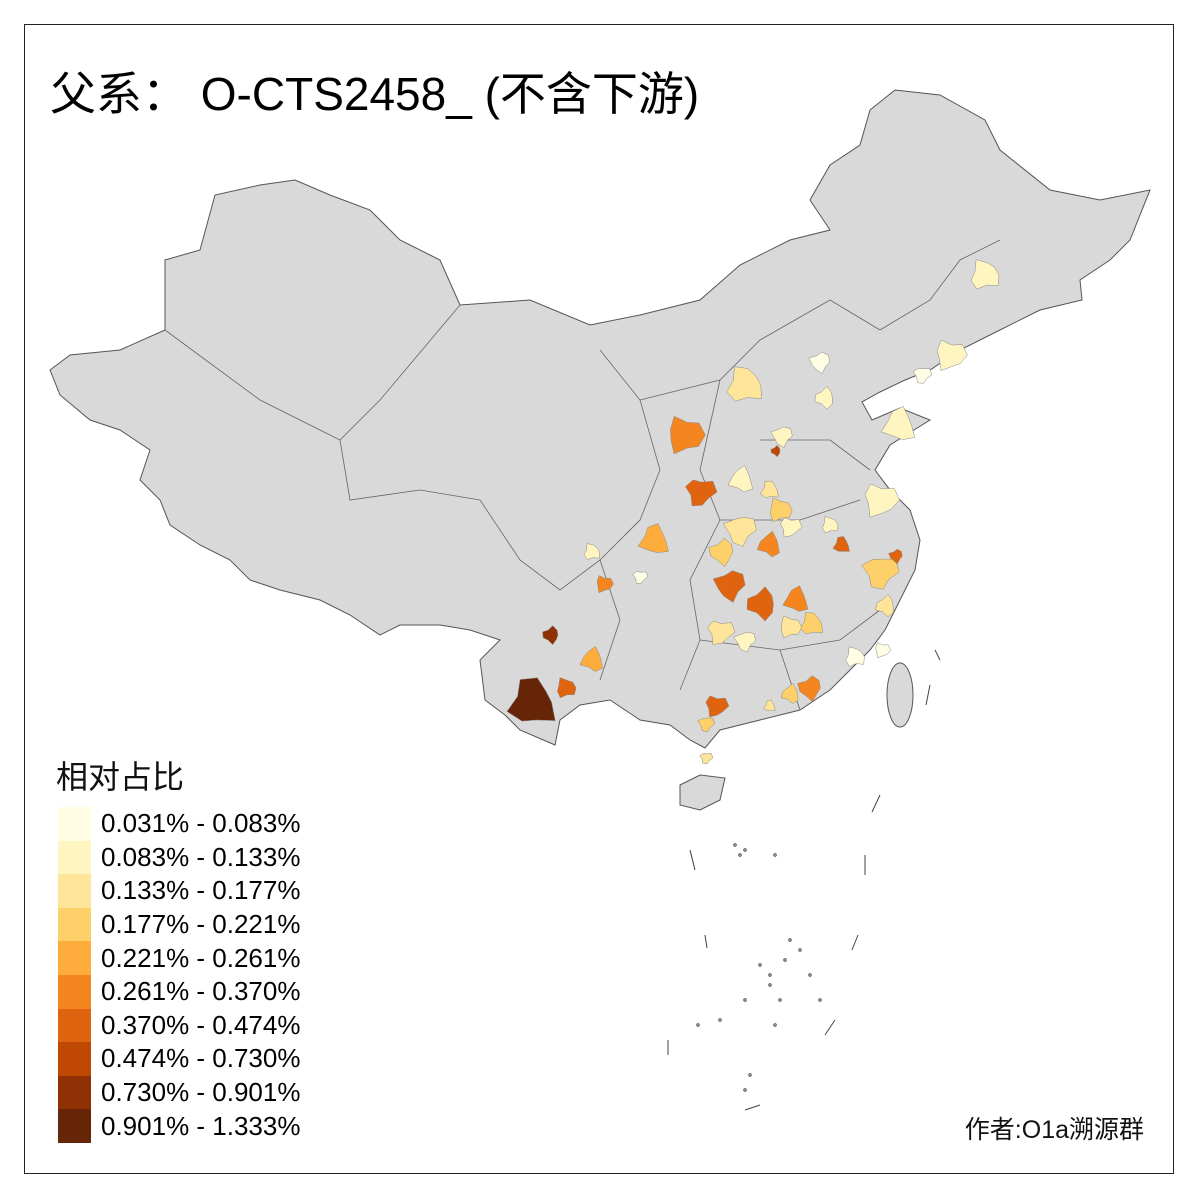 The image size is (1200, 1200). I want to click on legend-label: 0.221% - 0.261%, so click(201, 957).